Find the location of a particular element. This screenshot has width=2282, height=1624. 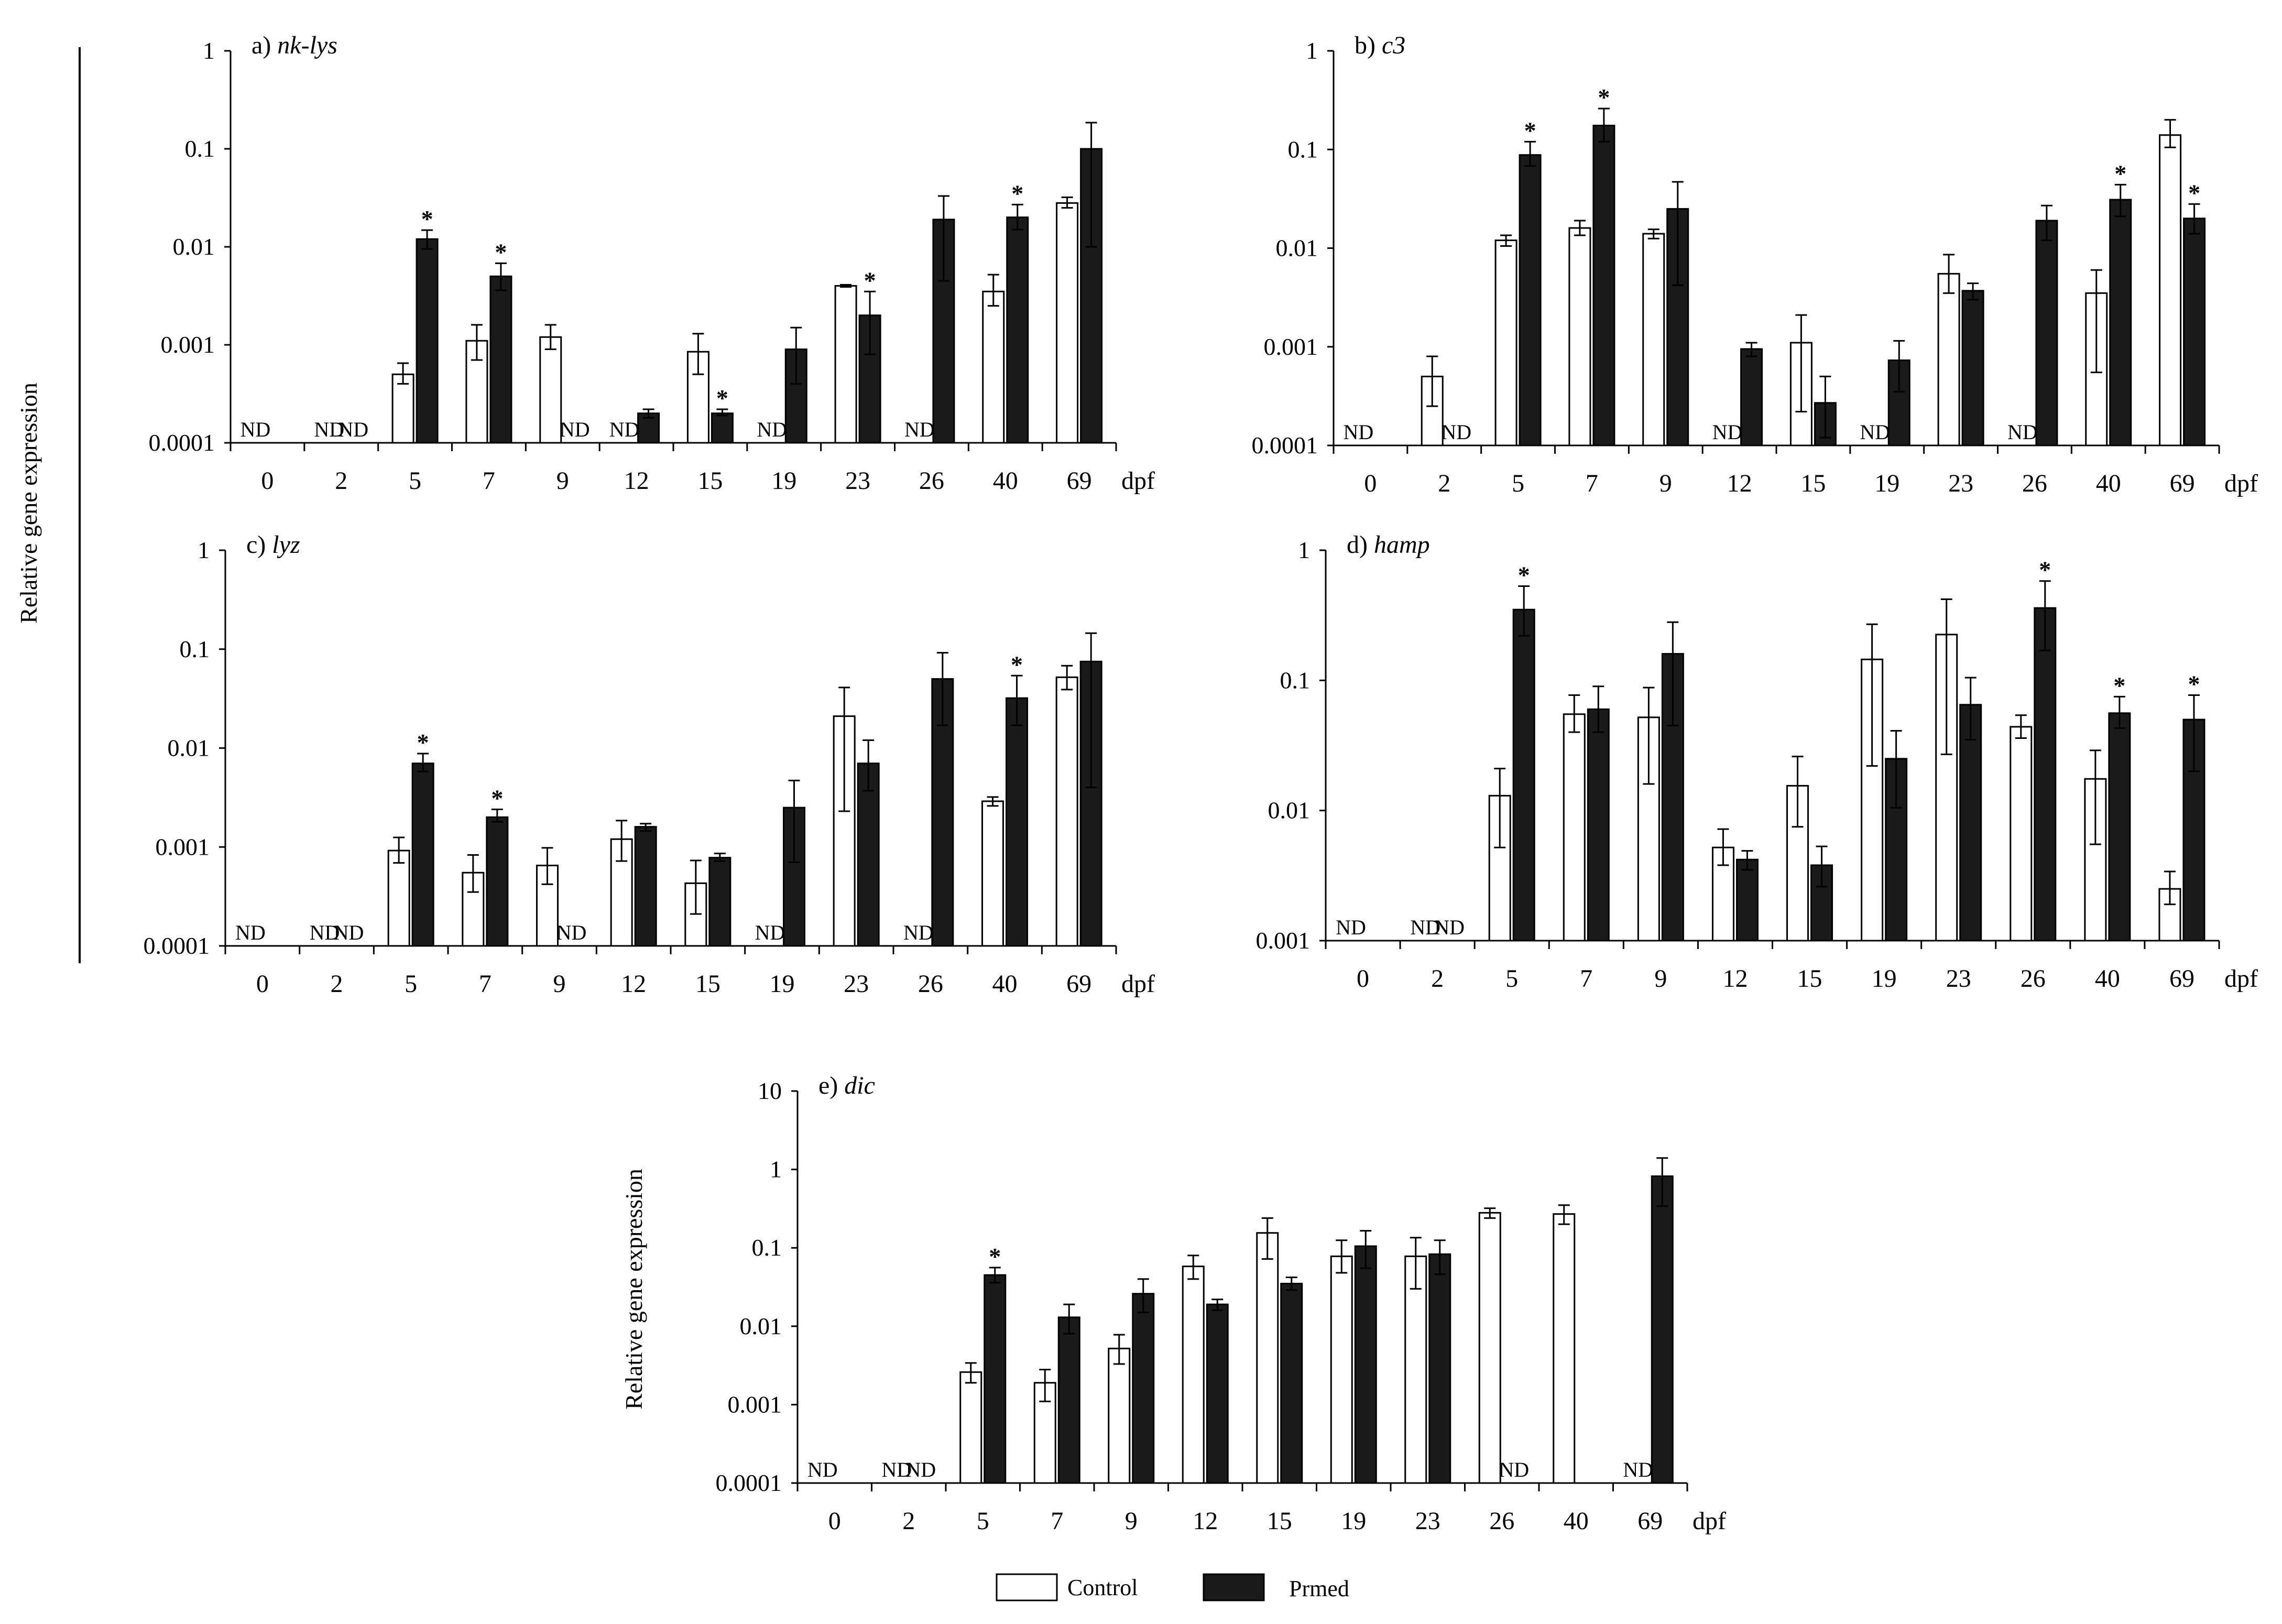

panel-title: d) hamp is located at coordinates (1388, 545).